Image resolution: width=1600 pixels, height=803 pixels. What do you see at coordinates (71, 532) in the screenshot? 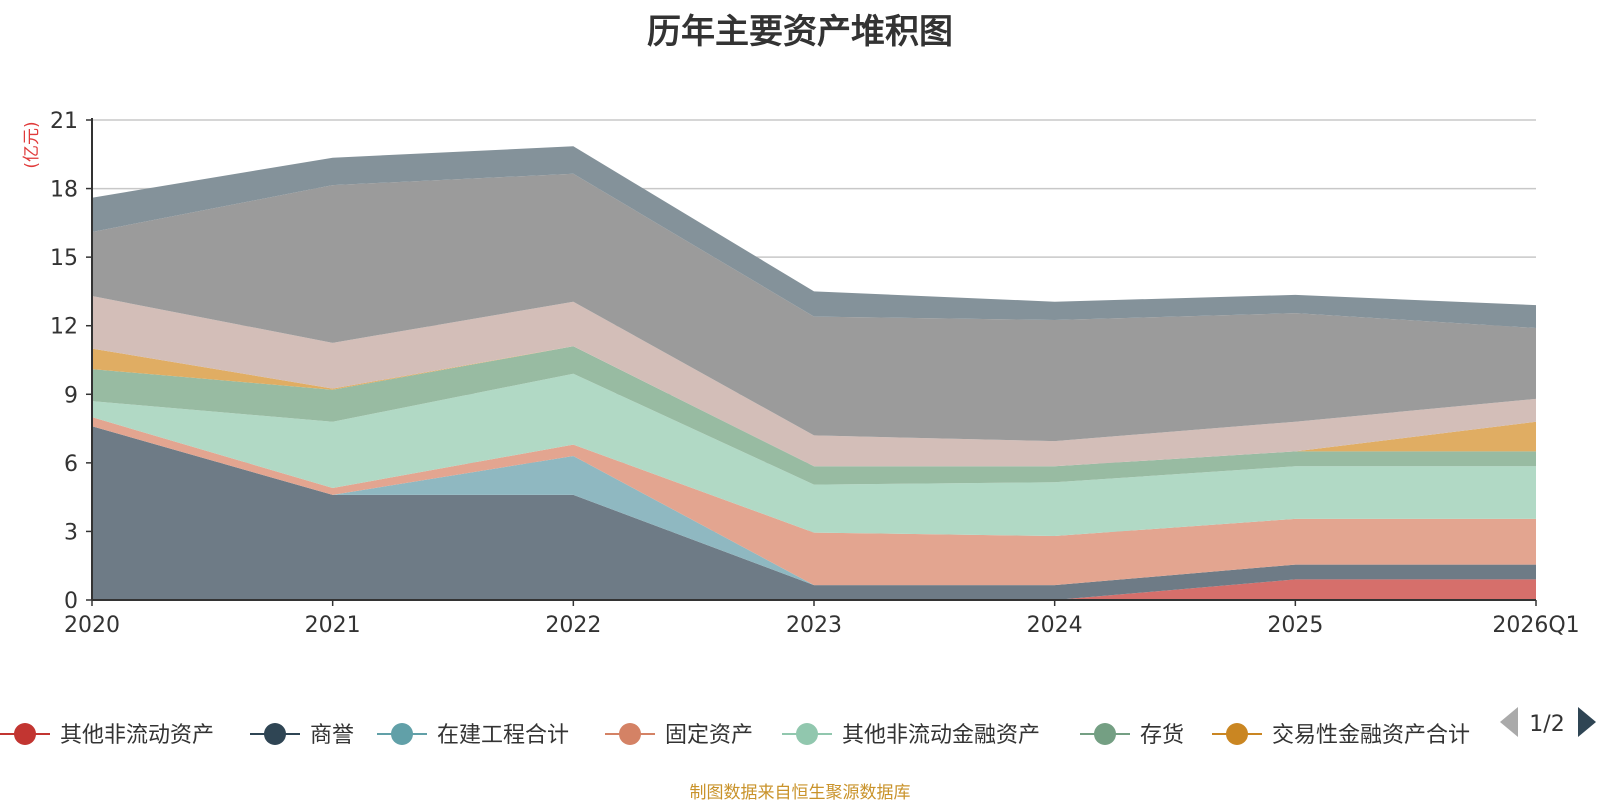
I see `y-tick-label: 3` at bounding box center [71, 532].